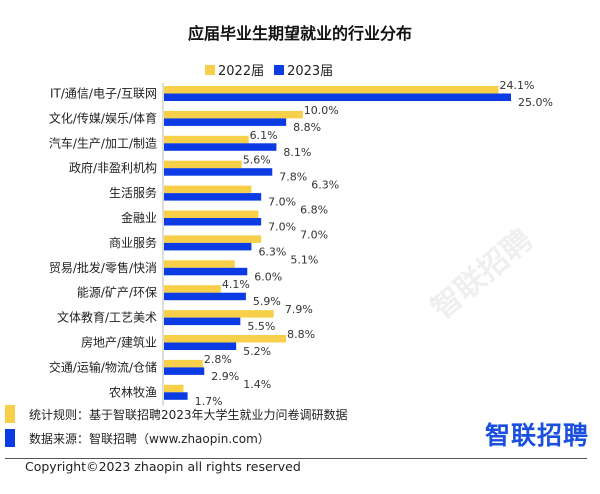 The height and width of the screenshot is (494, 600). Describe the element at coordinates (293, 177) in the screenshot. I see `data-label-2023: 7.8%` at that location.